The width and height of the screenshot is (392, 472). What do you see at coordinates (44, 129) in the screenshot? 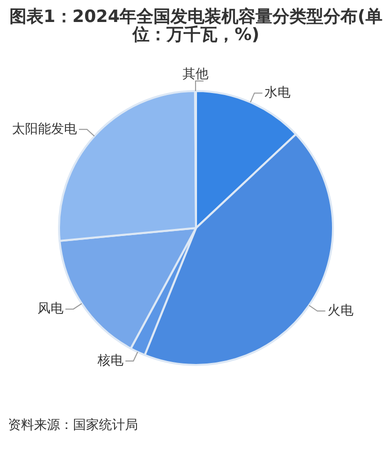
I see `slice-label: 太阳能发电` at bounding box center [44, 129].